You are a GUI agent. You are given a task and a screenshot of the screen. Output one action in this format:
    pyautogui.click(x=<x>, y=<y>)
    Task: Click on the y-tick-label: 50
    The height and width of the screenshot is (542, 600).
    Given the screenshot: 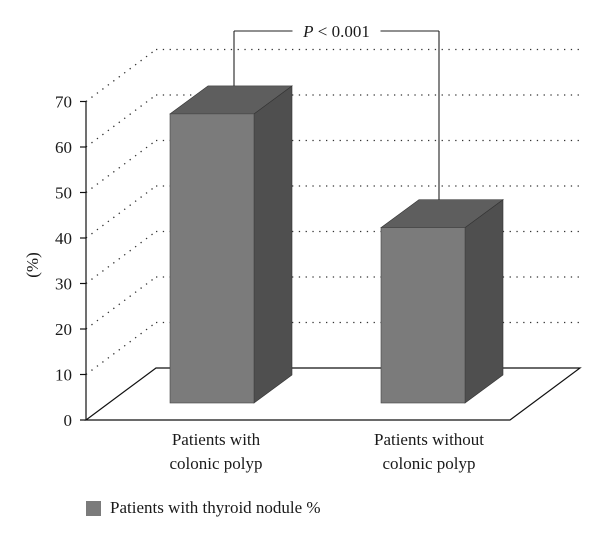 What is the action you would take?
    pyautogui.click(x=63, y=193)
    